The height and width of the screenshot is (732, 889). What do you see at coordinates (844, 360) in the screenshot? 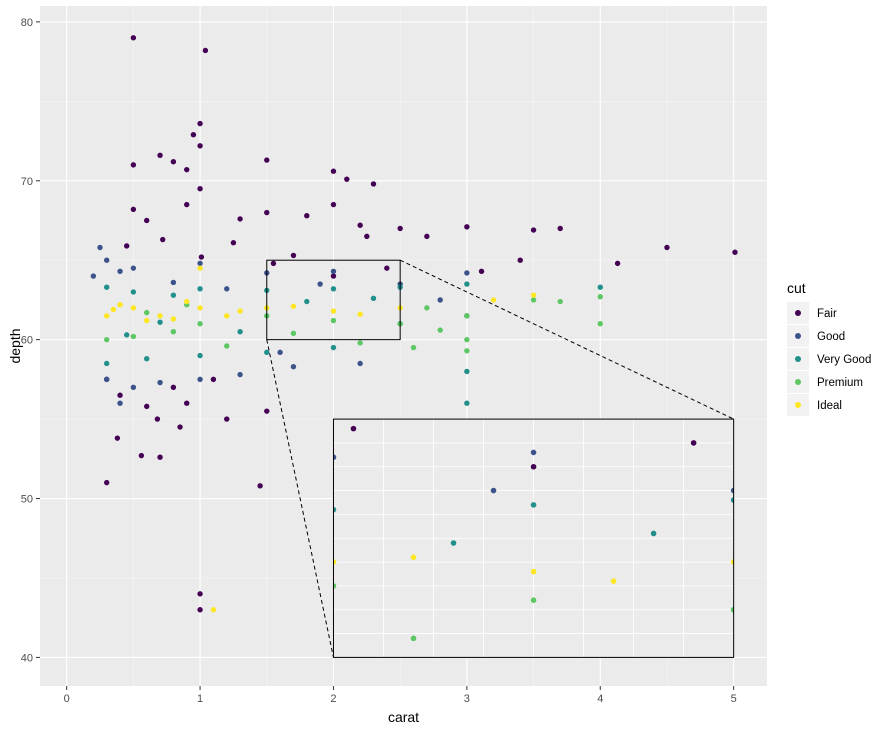
I see `legend-label: Very Good` at bounding box center [844, 360].